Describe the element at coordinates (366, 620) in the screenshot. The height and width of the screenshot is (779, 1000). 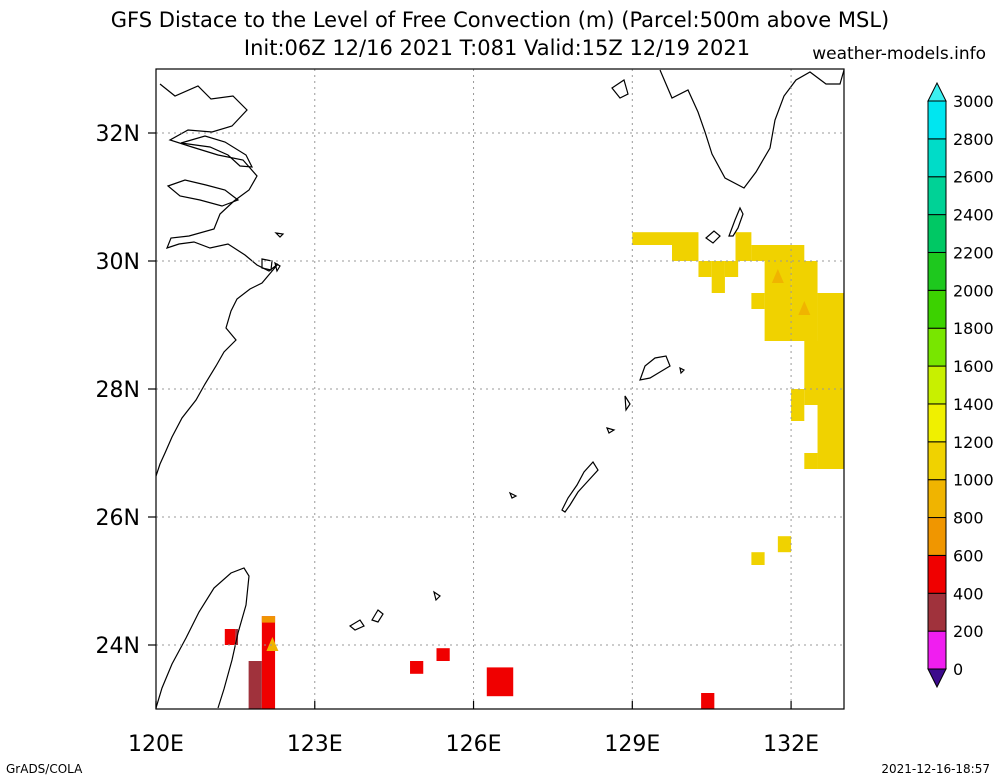
I see `miyako-islands` at that location.